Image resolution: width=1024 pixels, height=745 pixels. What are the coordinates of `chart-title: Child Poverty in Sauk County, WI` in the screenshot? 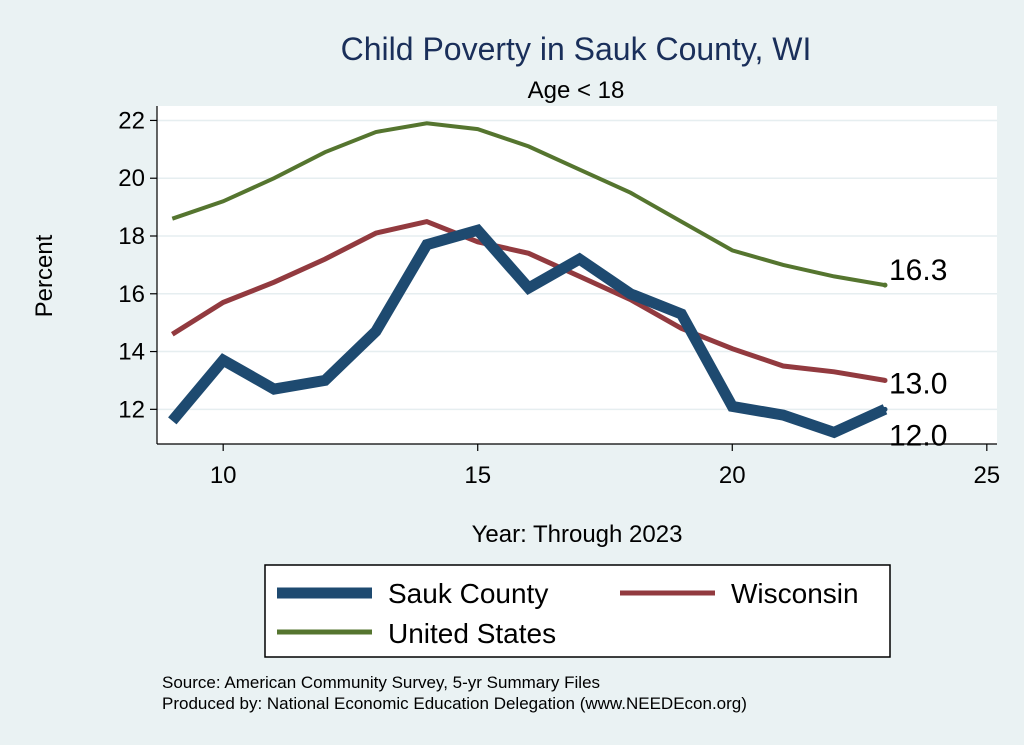 It's located at (576, 49).